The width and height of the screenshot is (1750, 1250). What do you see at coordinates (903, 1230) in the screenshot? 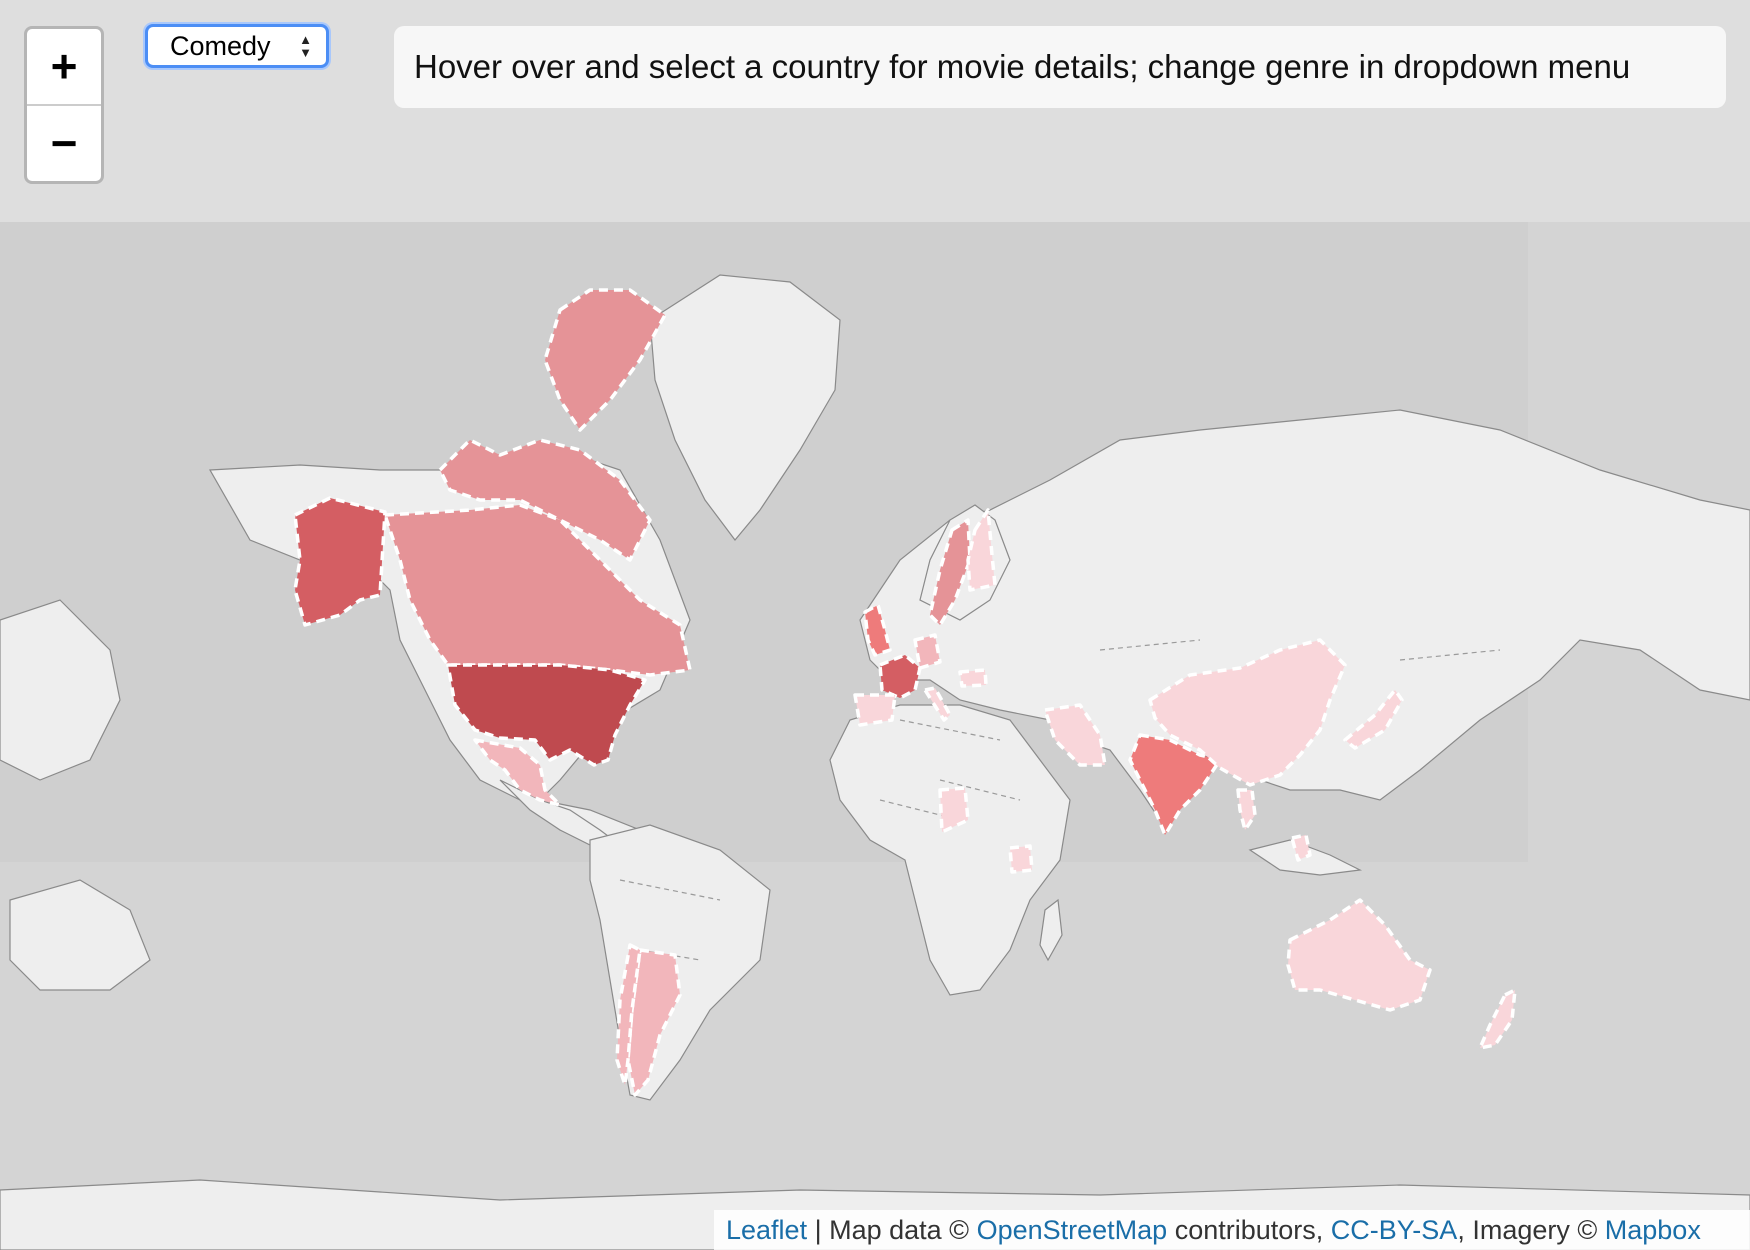
I see `attribution-map-data: Map data ©` at bounding box center [903, 1230].